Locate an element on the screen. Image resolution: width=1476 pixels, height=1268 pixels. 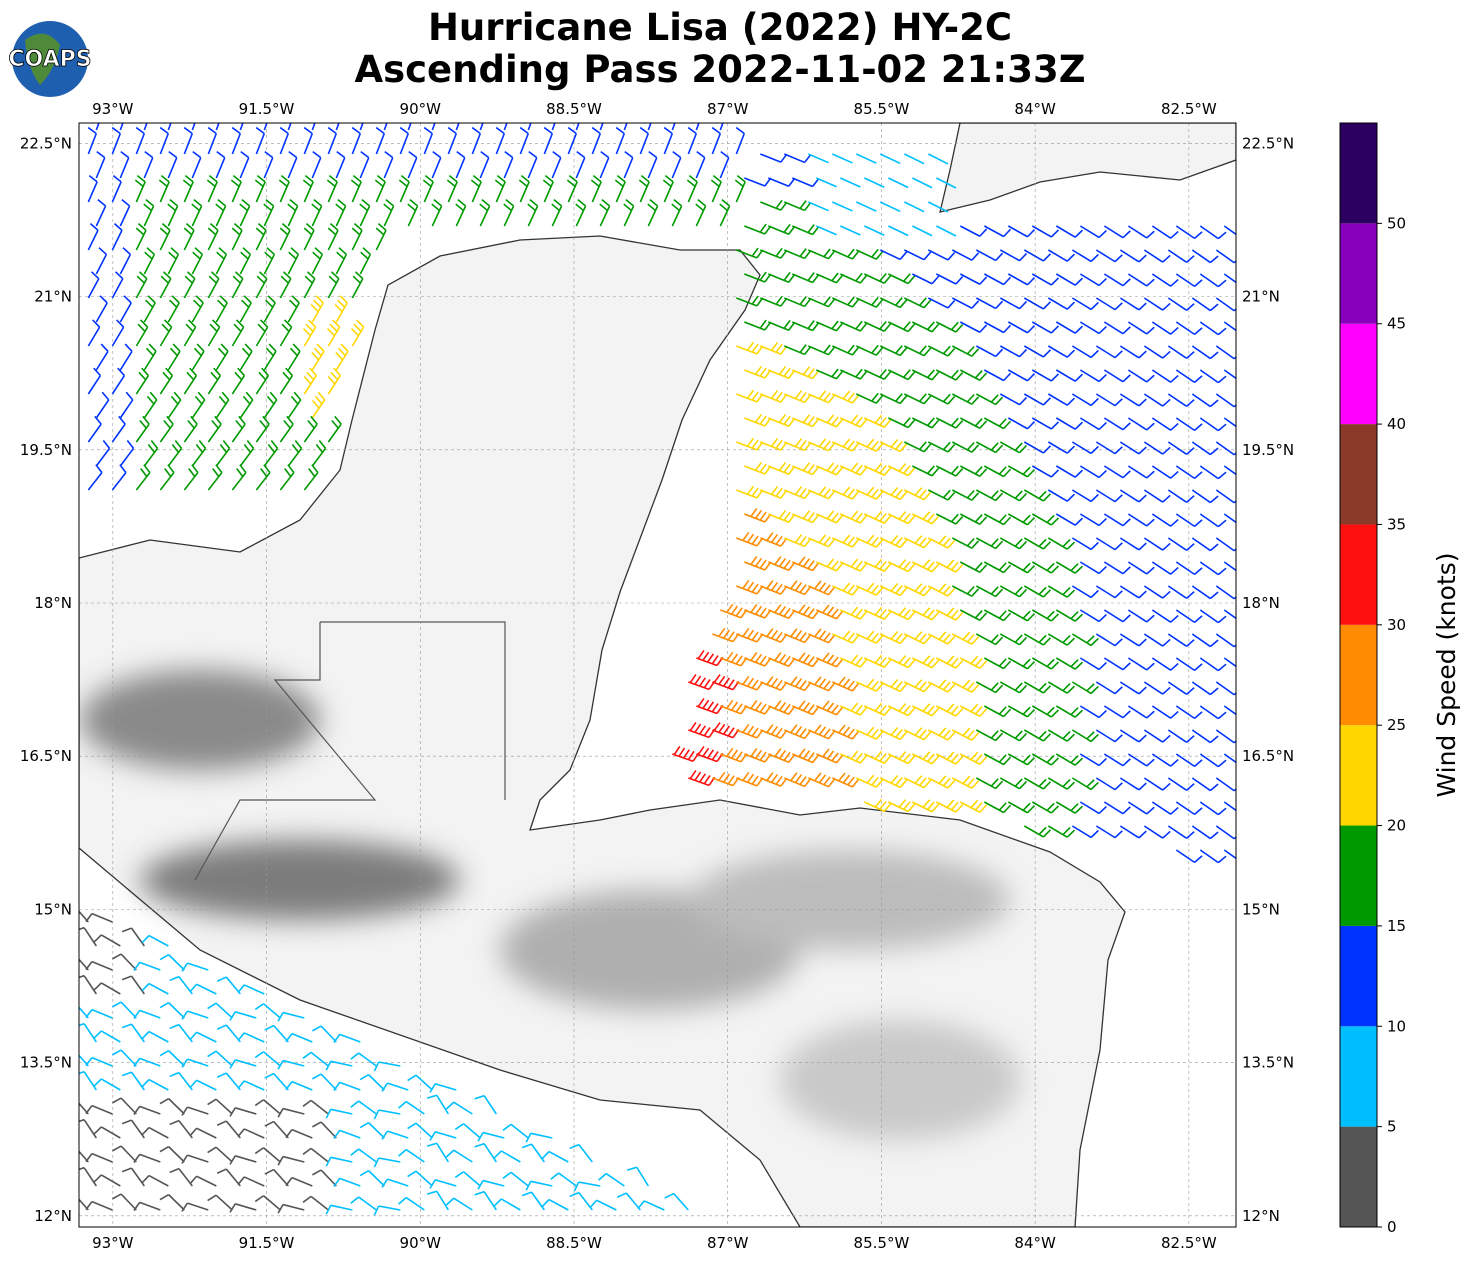
x-tick-label: 90°W is located at coordinates (421, 1243).